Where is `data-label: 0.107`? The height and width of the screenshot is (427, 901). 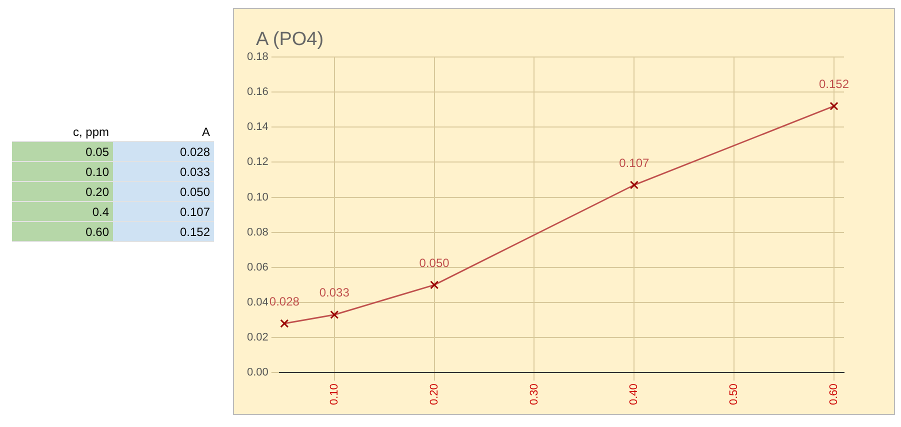
data-label: 0.107 is located at coordinates (634, 163).